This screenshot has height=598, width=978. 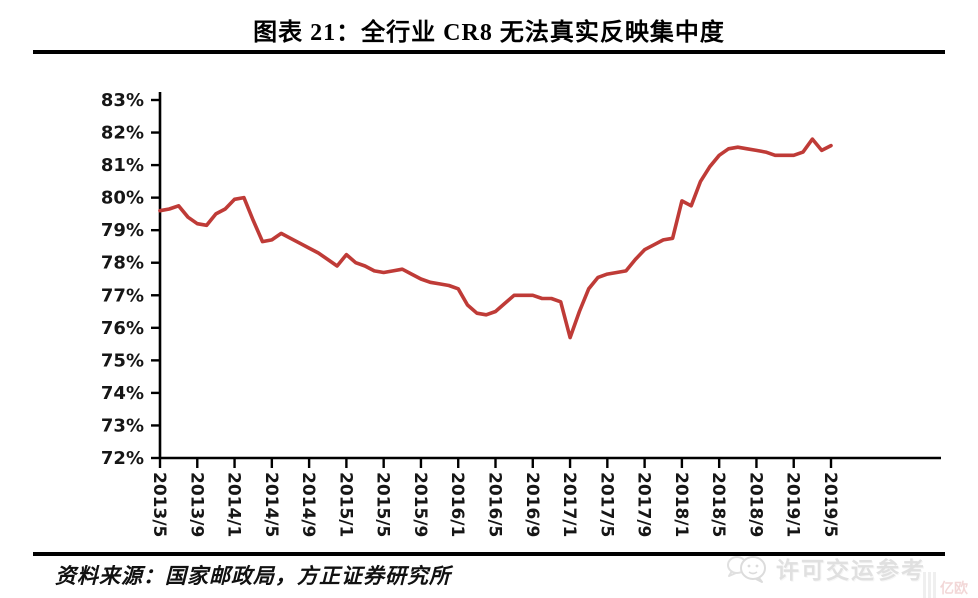 What do you see at coordinates (793, 504) in the screenshot?
I see `x-axis-tick-label: 2019/1` at bounding box center [793, 504].